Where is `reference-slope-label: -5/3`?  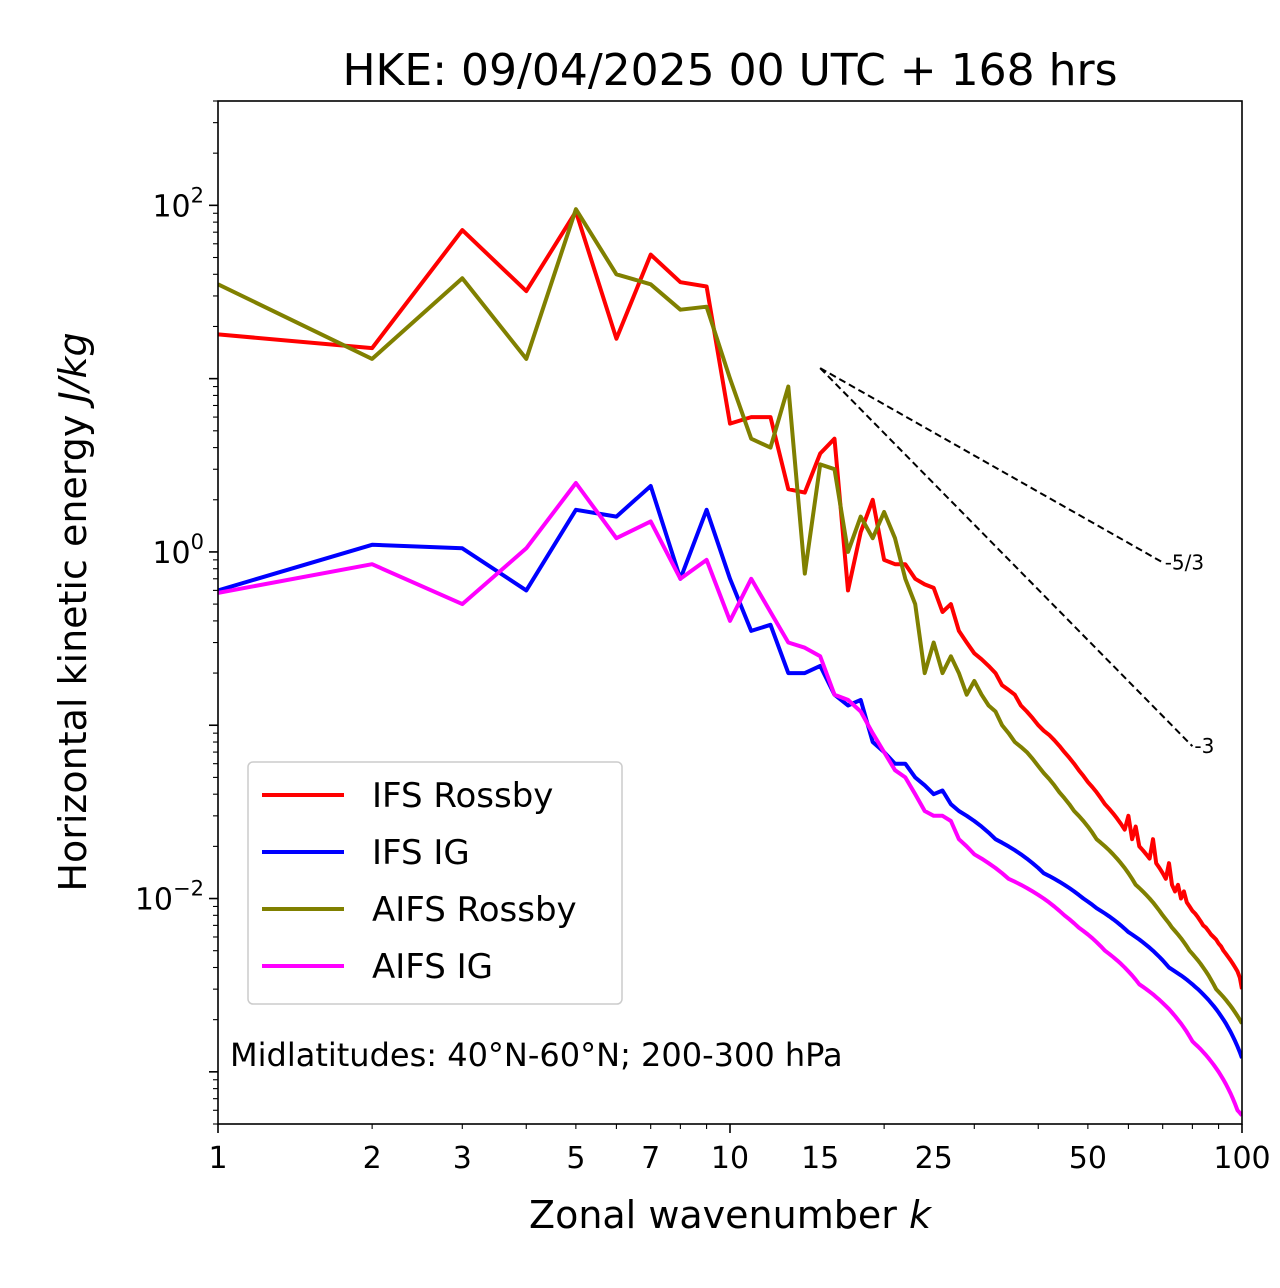 reference-slope-label: -5/3 is located at coordinates (1184, 562).